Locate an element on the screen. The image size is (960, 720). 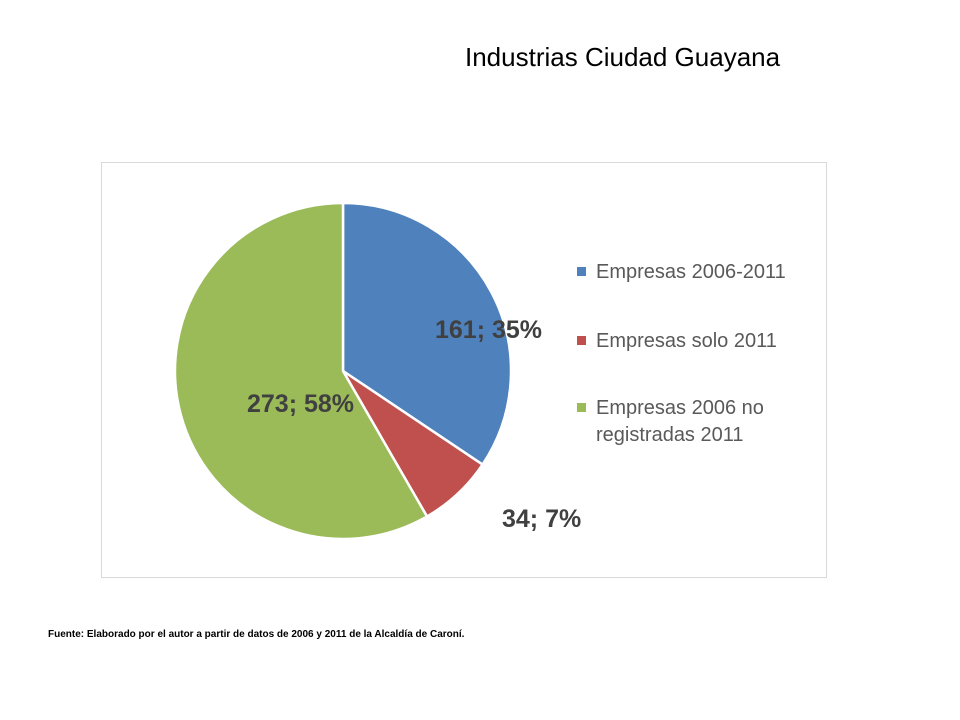
data-label-3: 273; 58% is located at coordinates (300, 404).